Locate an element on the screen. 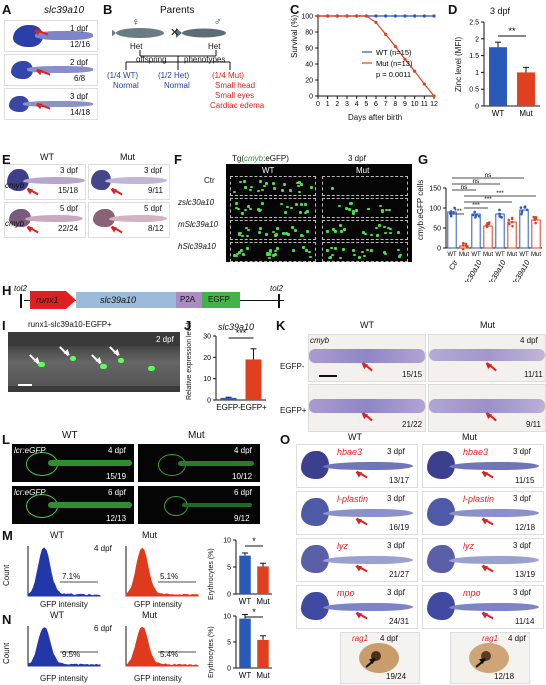 This screenshot has height=685, width=546. phenotype-line: Small eyes is located at coordinates (234, 95).